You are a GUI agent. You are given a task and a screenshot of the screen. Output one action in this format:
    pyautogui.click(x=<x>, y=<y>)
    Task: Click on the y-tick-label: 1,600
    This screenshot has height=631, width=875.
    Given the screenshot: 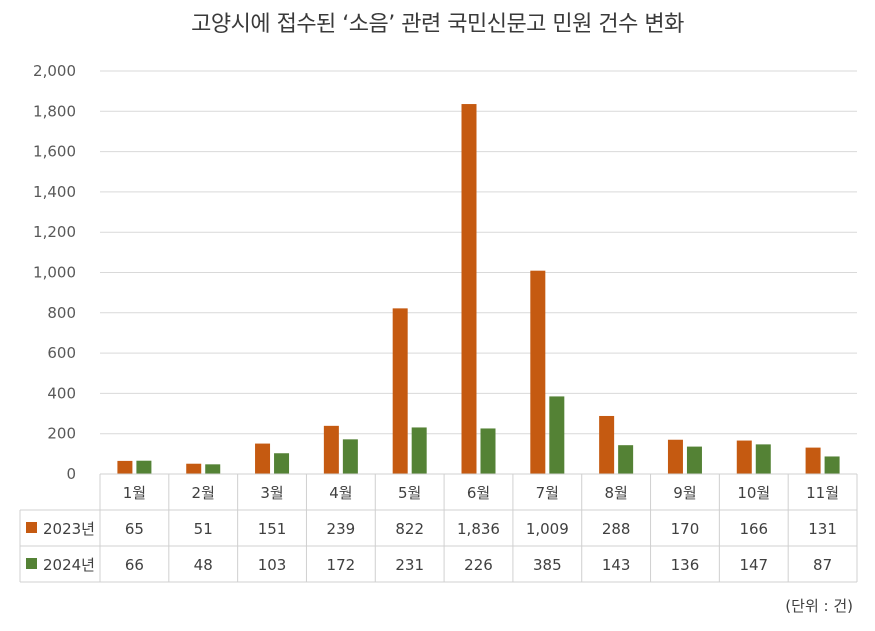 What is the action you would take?
    pyautogui.click(x=54, y=152)
    